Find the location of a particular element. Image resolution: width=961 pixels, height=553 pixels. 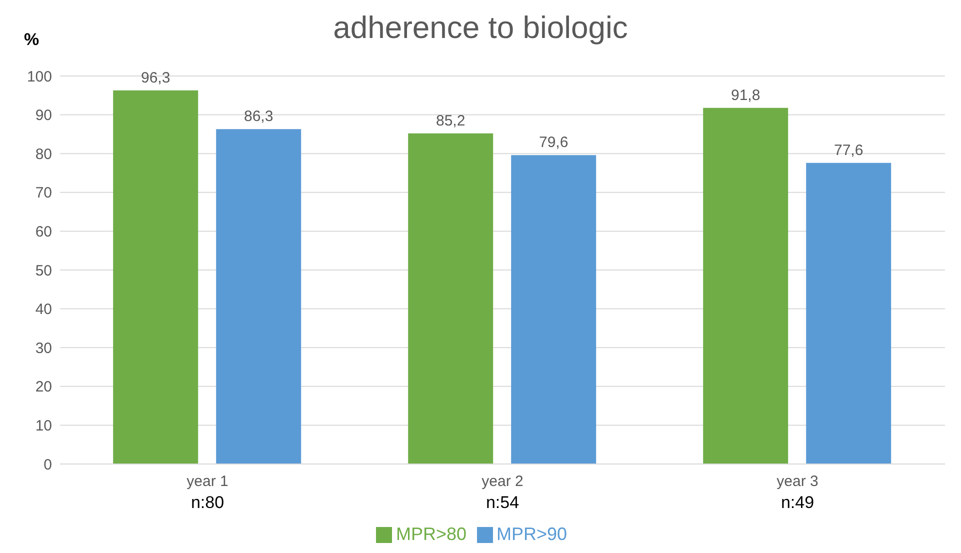

y-tick-label: 70 is located at coordinates (43, 193).